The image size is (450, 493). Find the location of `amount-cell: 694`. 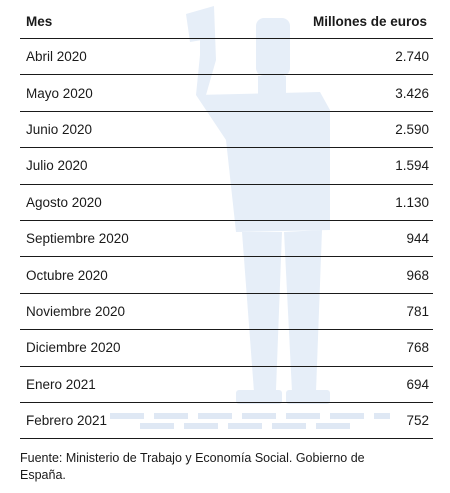

amount-cell: 694 is located at coordinates (417, 384).